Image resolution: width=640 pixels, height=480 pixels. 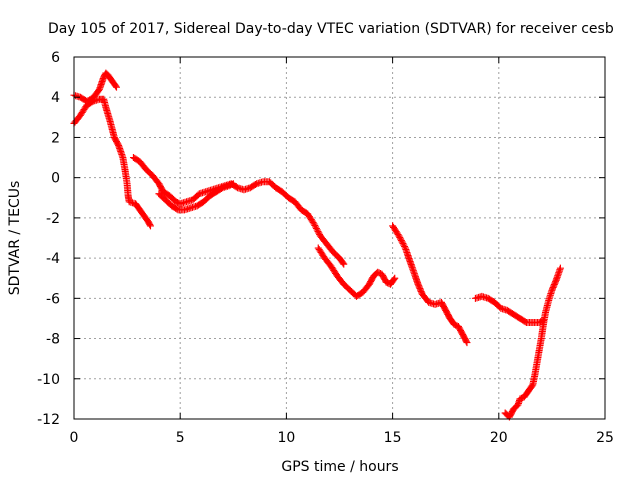 I want to click on y-tick-label: -8, so click(x=53, y=340).